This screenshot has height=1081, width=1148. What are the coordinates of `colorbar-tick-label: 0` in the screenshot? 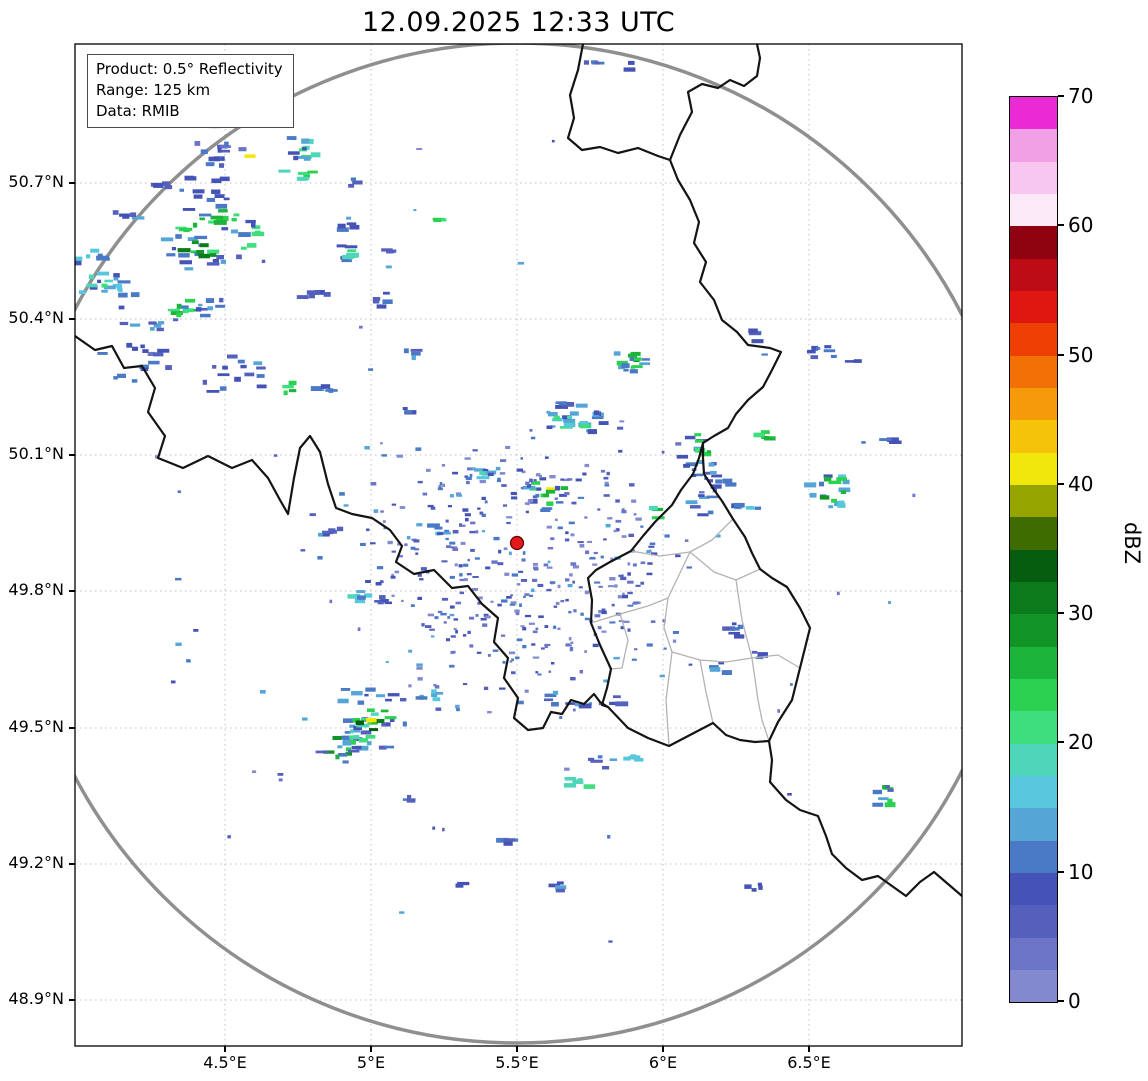 It's located at (1074, 1001).